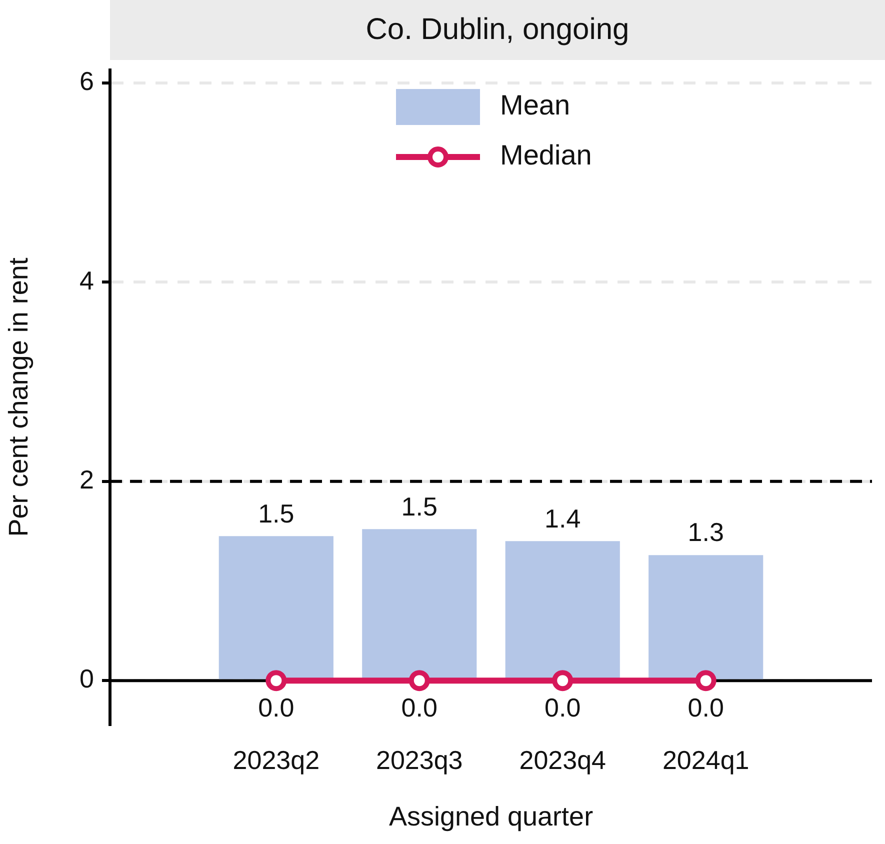 The image size is (885, 844). What do you see at coordinates (706, 532) in the screenshot?
I see `data-label: 1.3` at bounding box center [706, 532].